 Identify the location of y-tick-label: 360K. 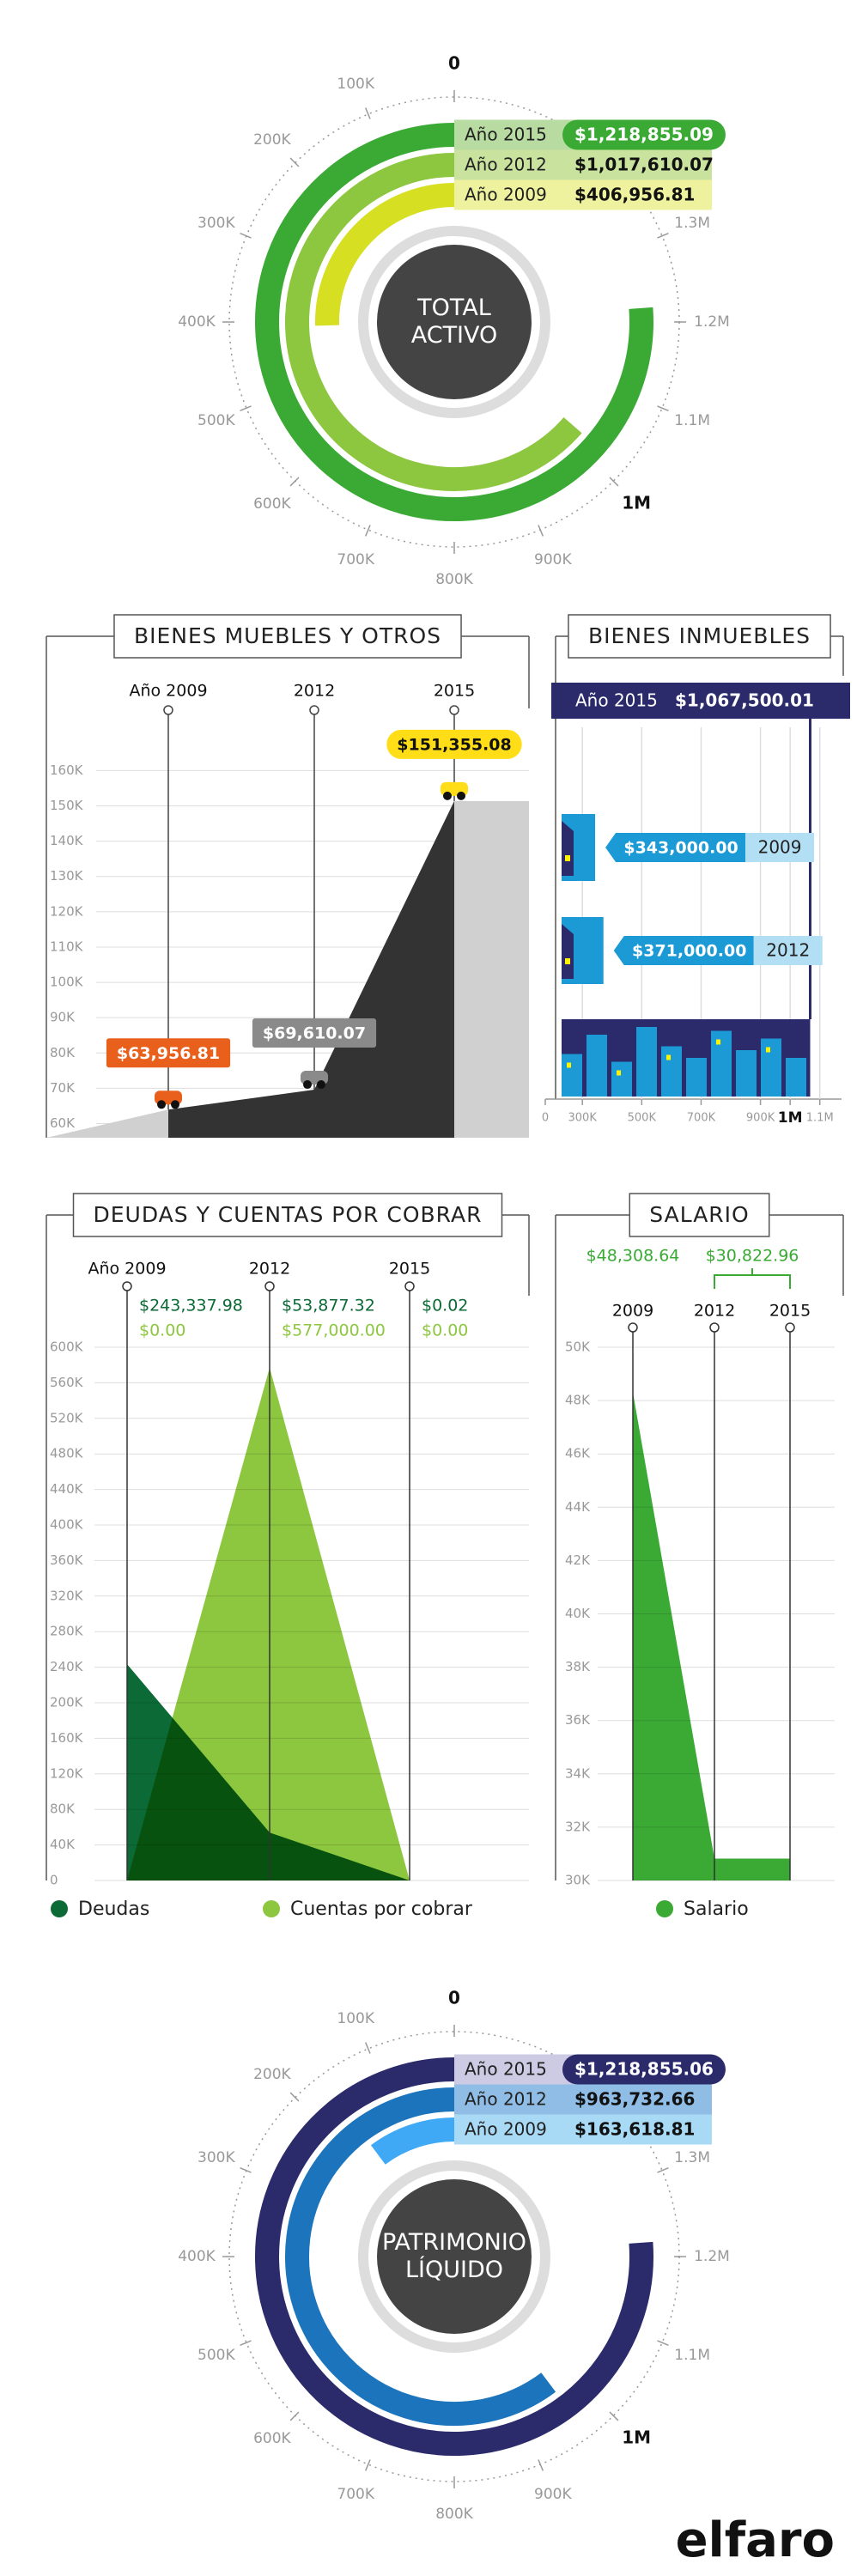
(67, 1560).